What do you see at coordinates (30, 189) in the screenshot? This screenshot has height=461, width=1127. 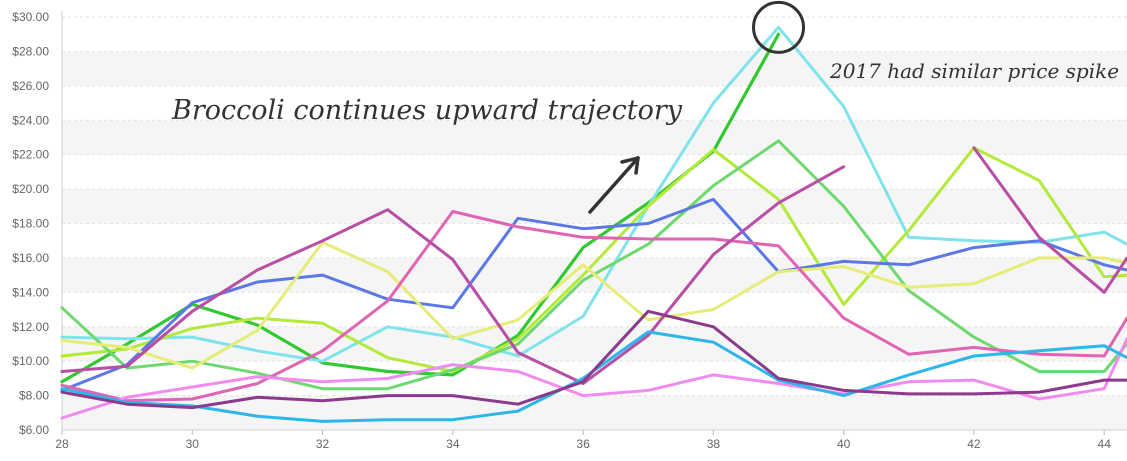 I see `y-tick-label: $20.00` at bounding box center [30, 189].